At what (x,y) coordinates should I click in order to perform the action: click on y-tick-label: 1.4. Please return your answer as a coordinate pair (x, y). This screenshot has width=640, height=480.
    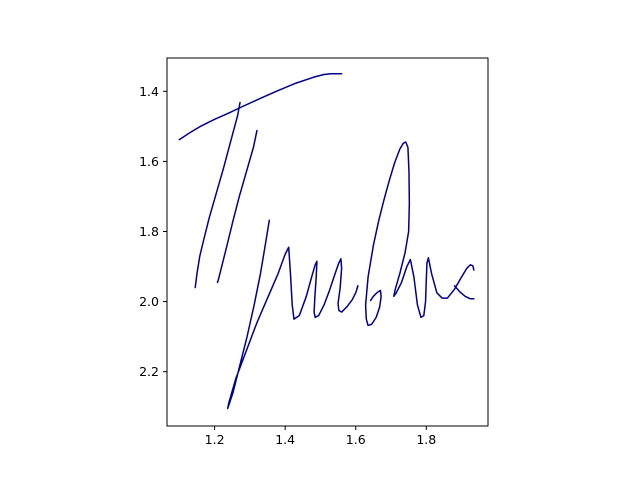
    Looking at the image, I should click on (149, 91).